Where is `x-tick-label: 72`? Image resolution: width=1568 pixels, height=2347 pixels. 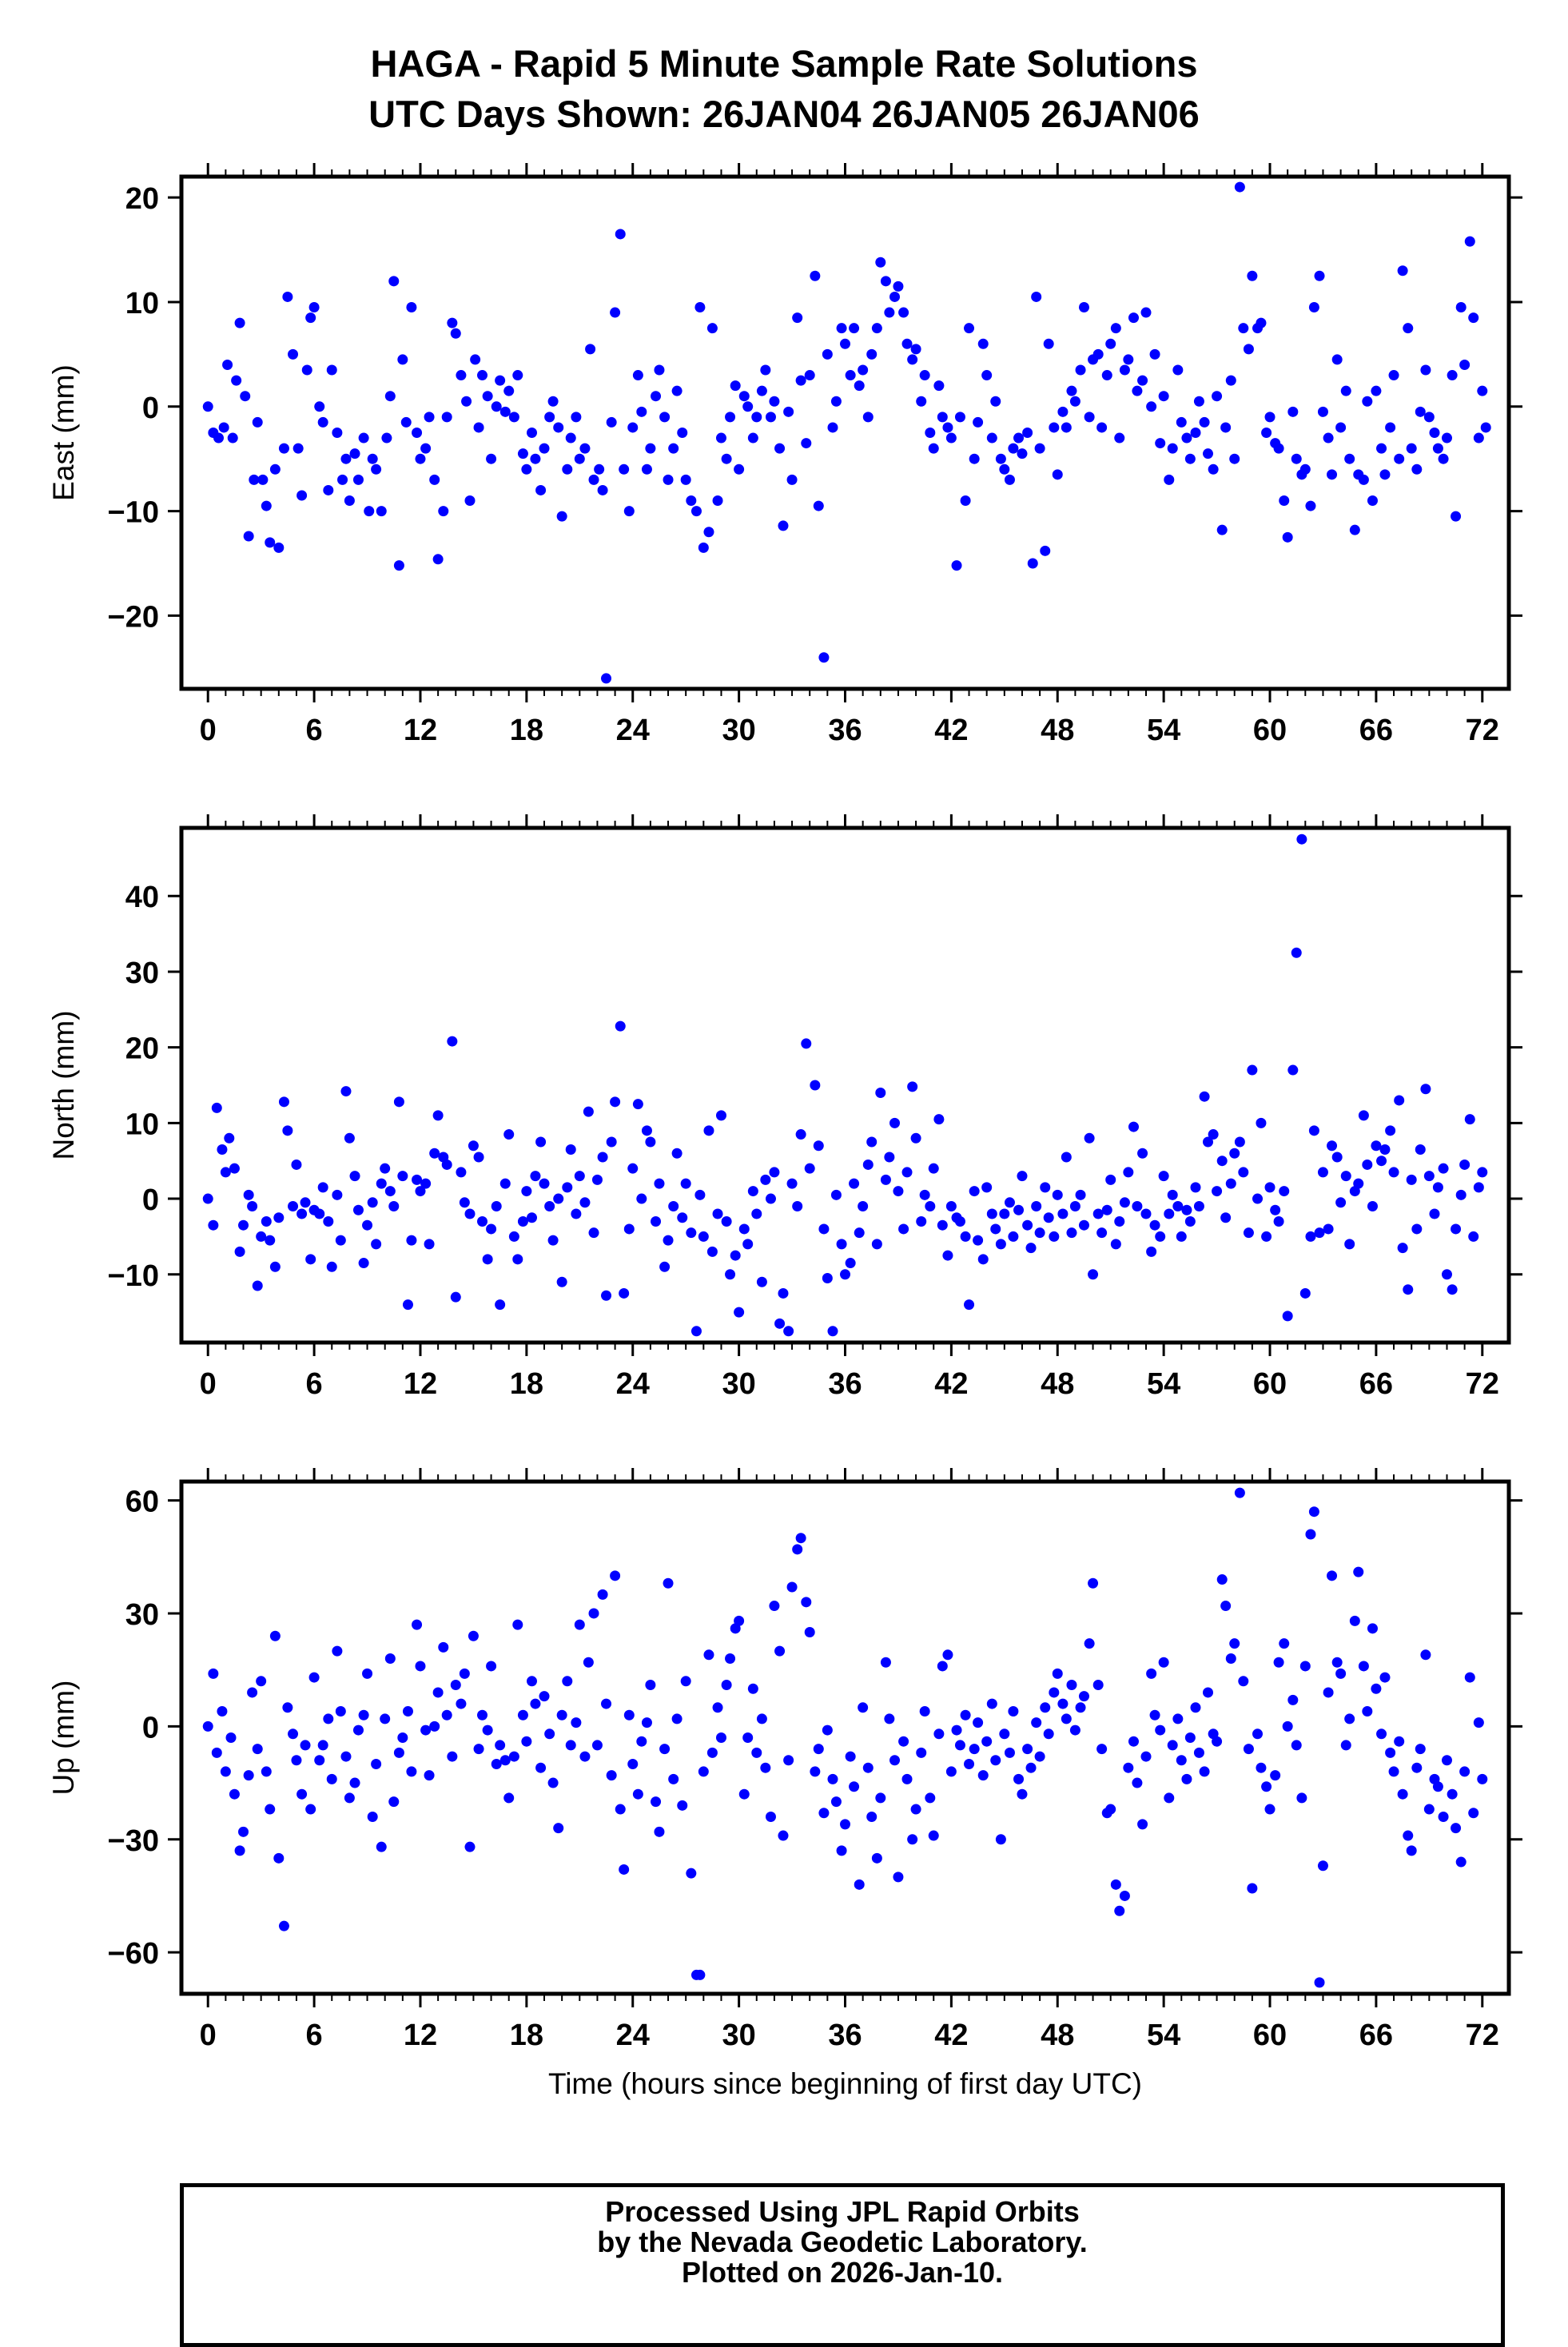 x-tick-label: 72 is located at coordinates (1482, 1384).